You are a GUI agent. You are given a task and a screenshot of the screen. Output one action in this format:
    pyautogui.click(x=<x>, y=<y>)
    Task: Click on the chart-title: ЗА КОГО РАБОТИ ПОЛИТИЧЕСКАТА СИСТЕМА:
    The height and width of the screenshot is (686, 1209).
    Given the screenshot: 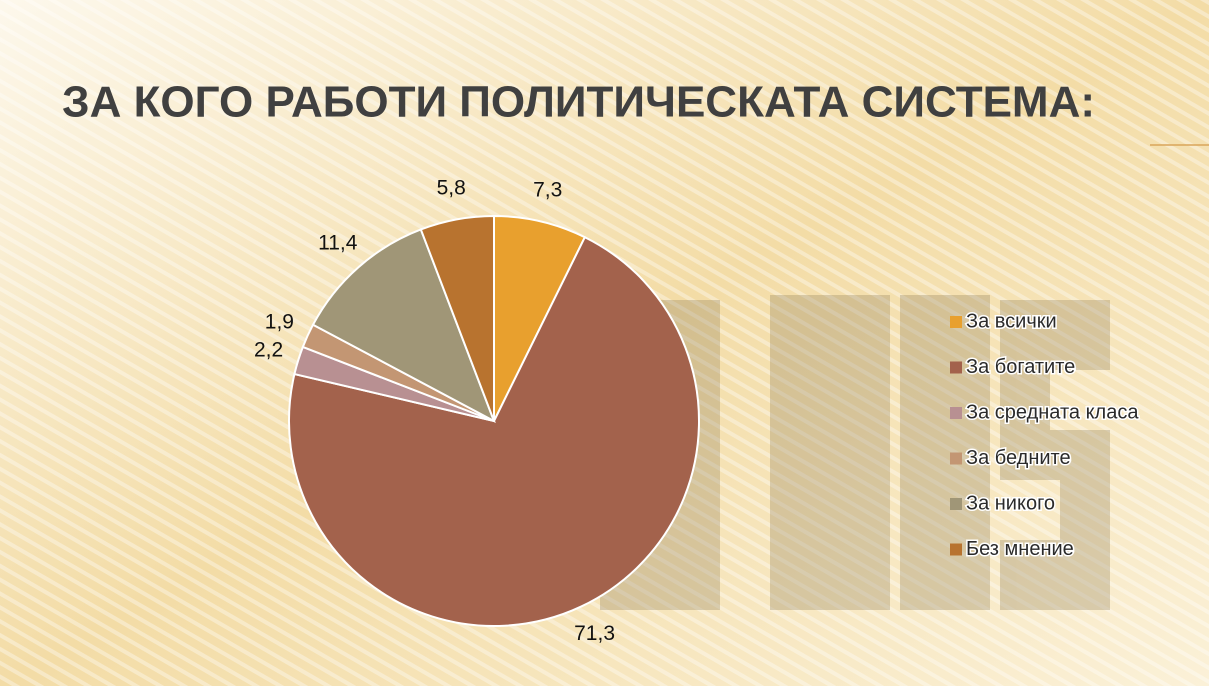 What is the action you would take?
    pyautogui.click(x=578, y=102)
    